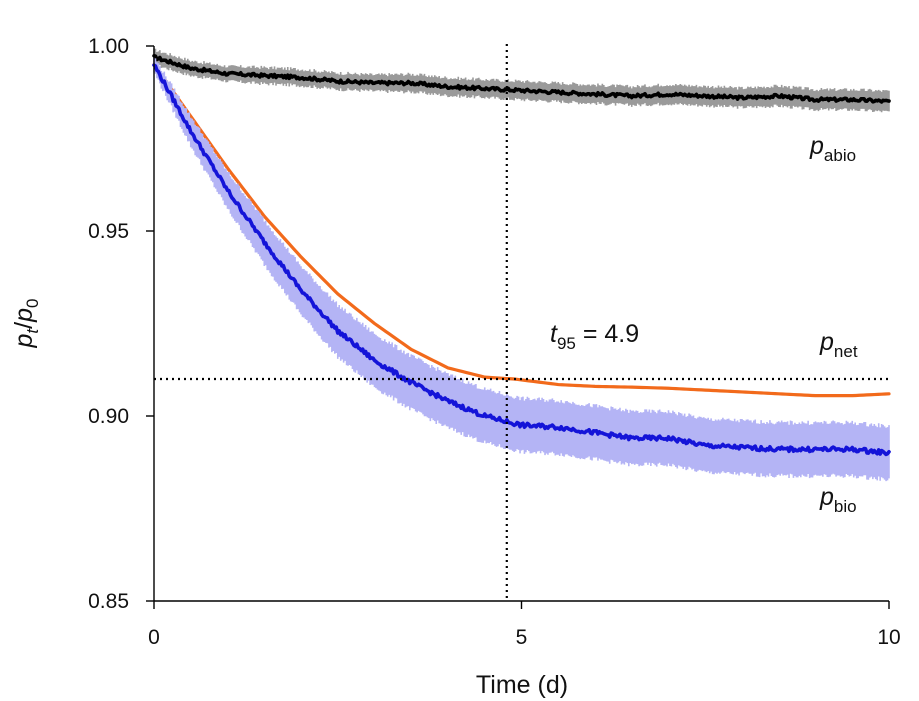  Describe the element at coordinates (154, 637) in the screenshot. I see `x-tick-label: 0` at that location.